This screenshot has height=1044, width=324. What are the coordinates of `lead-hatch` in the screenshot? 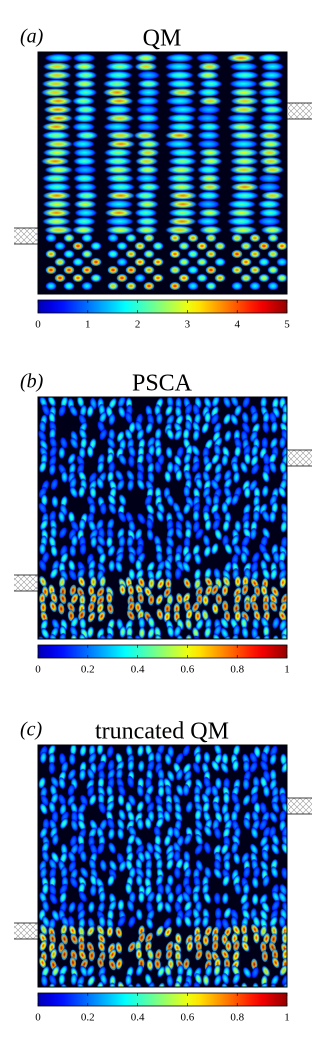 It's located at (26, 931).